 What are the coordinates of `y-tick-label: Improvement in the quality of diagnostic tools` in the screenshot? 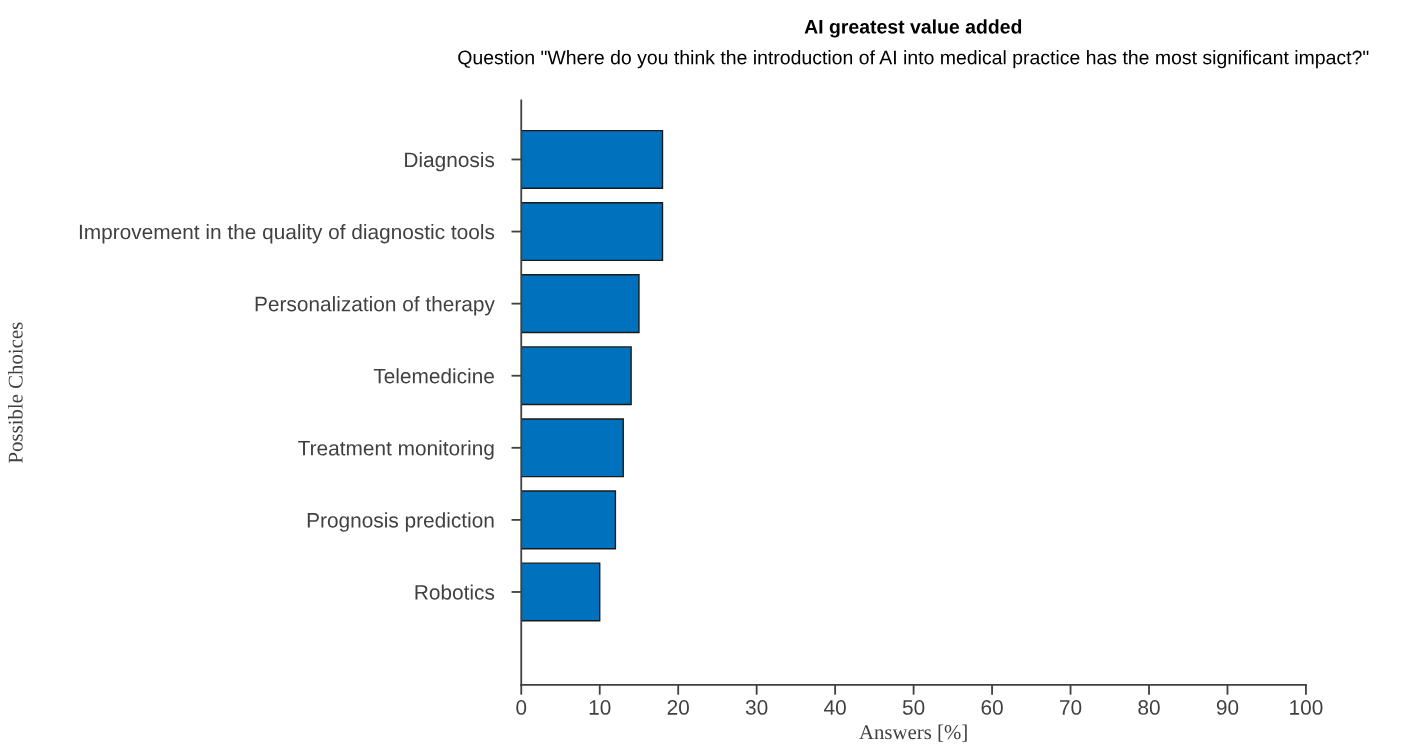 It's located at (287, 234).